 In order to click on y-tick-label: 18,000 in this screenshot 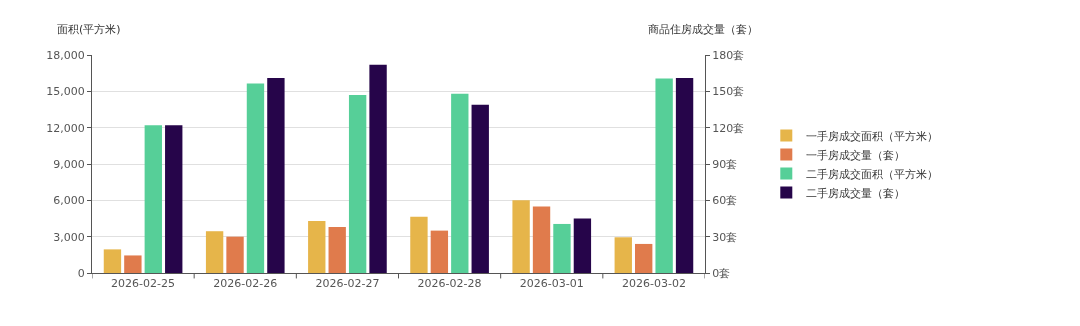, I will do `click(65, 55)`.